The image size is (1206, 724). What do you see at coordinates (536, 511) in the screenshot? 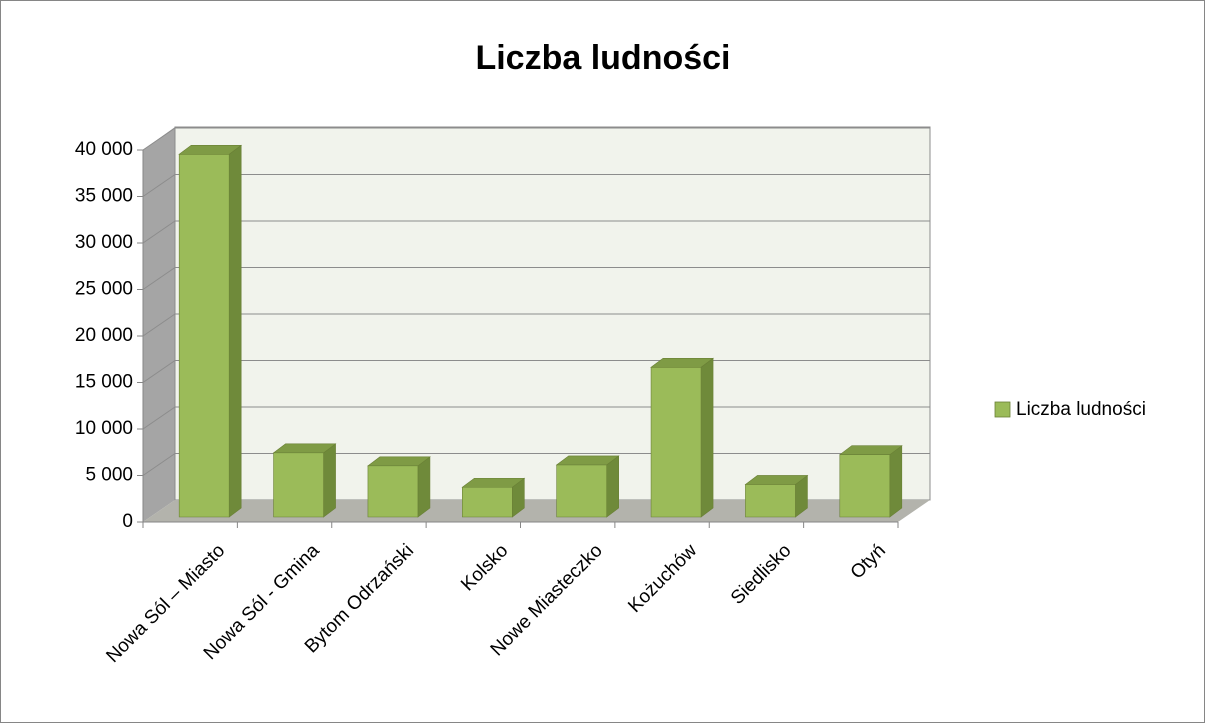
I see `floor` at bounding box center [536, 511].